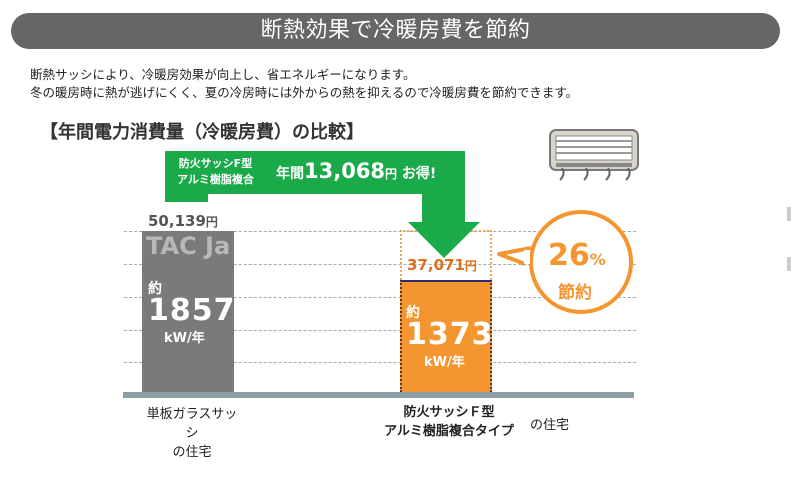 This screenshot has width=791, height=484. Describe the element at coordinates (183, 221) in the screenshot. I see `bar1-cost: 50,139円` at that location.